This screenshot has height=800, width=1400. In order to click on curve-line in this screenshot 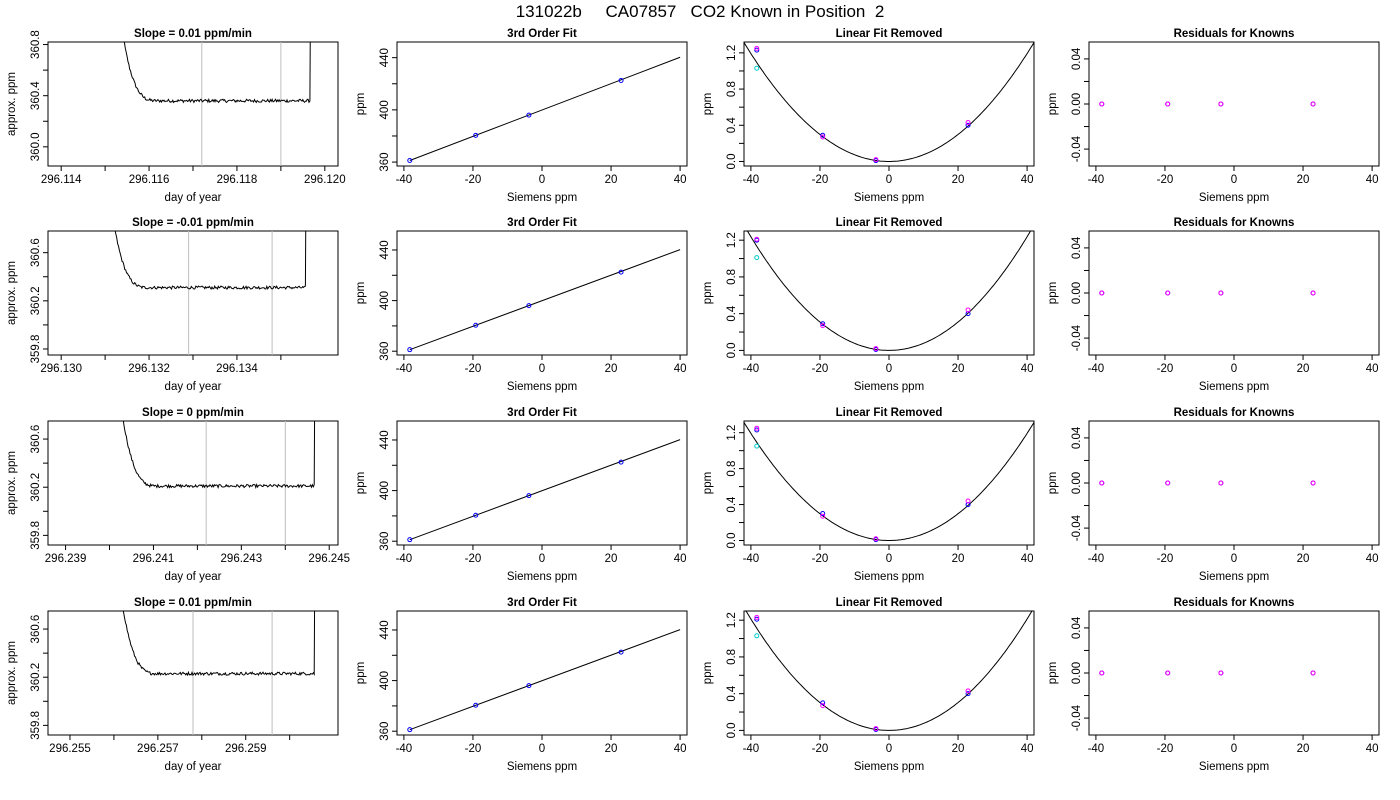, I will do `click(889, 102)`.